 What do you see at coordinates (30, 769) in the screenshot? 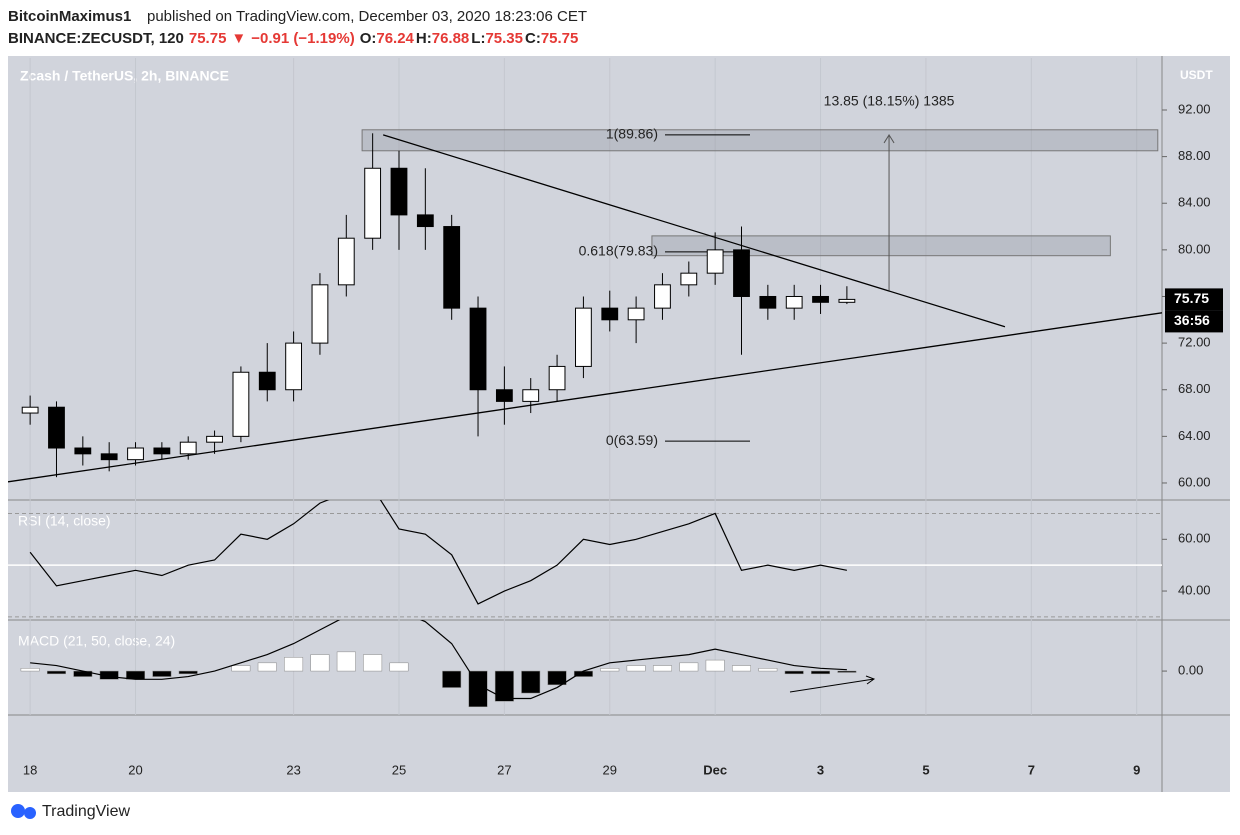
I see `x-tick-label: 18` at bounding box center [30, 769].